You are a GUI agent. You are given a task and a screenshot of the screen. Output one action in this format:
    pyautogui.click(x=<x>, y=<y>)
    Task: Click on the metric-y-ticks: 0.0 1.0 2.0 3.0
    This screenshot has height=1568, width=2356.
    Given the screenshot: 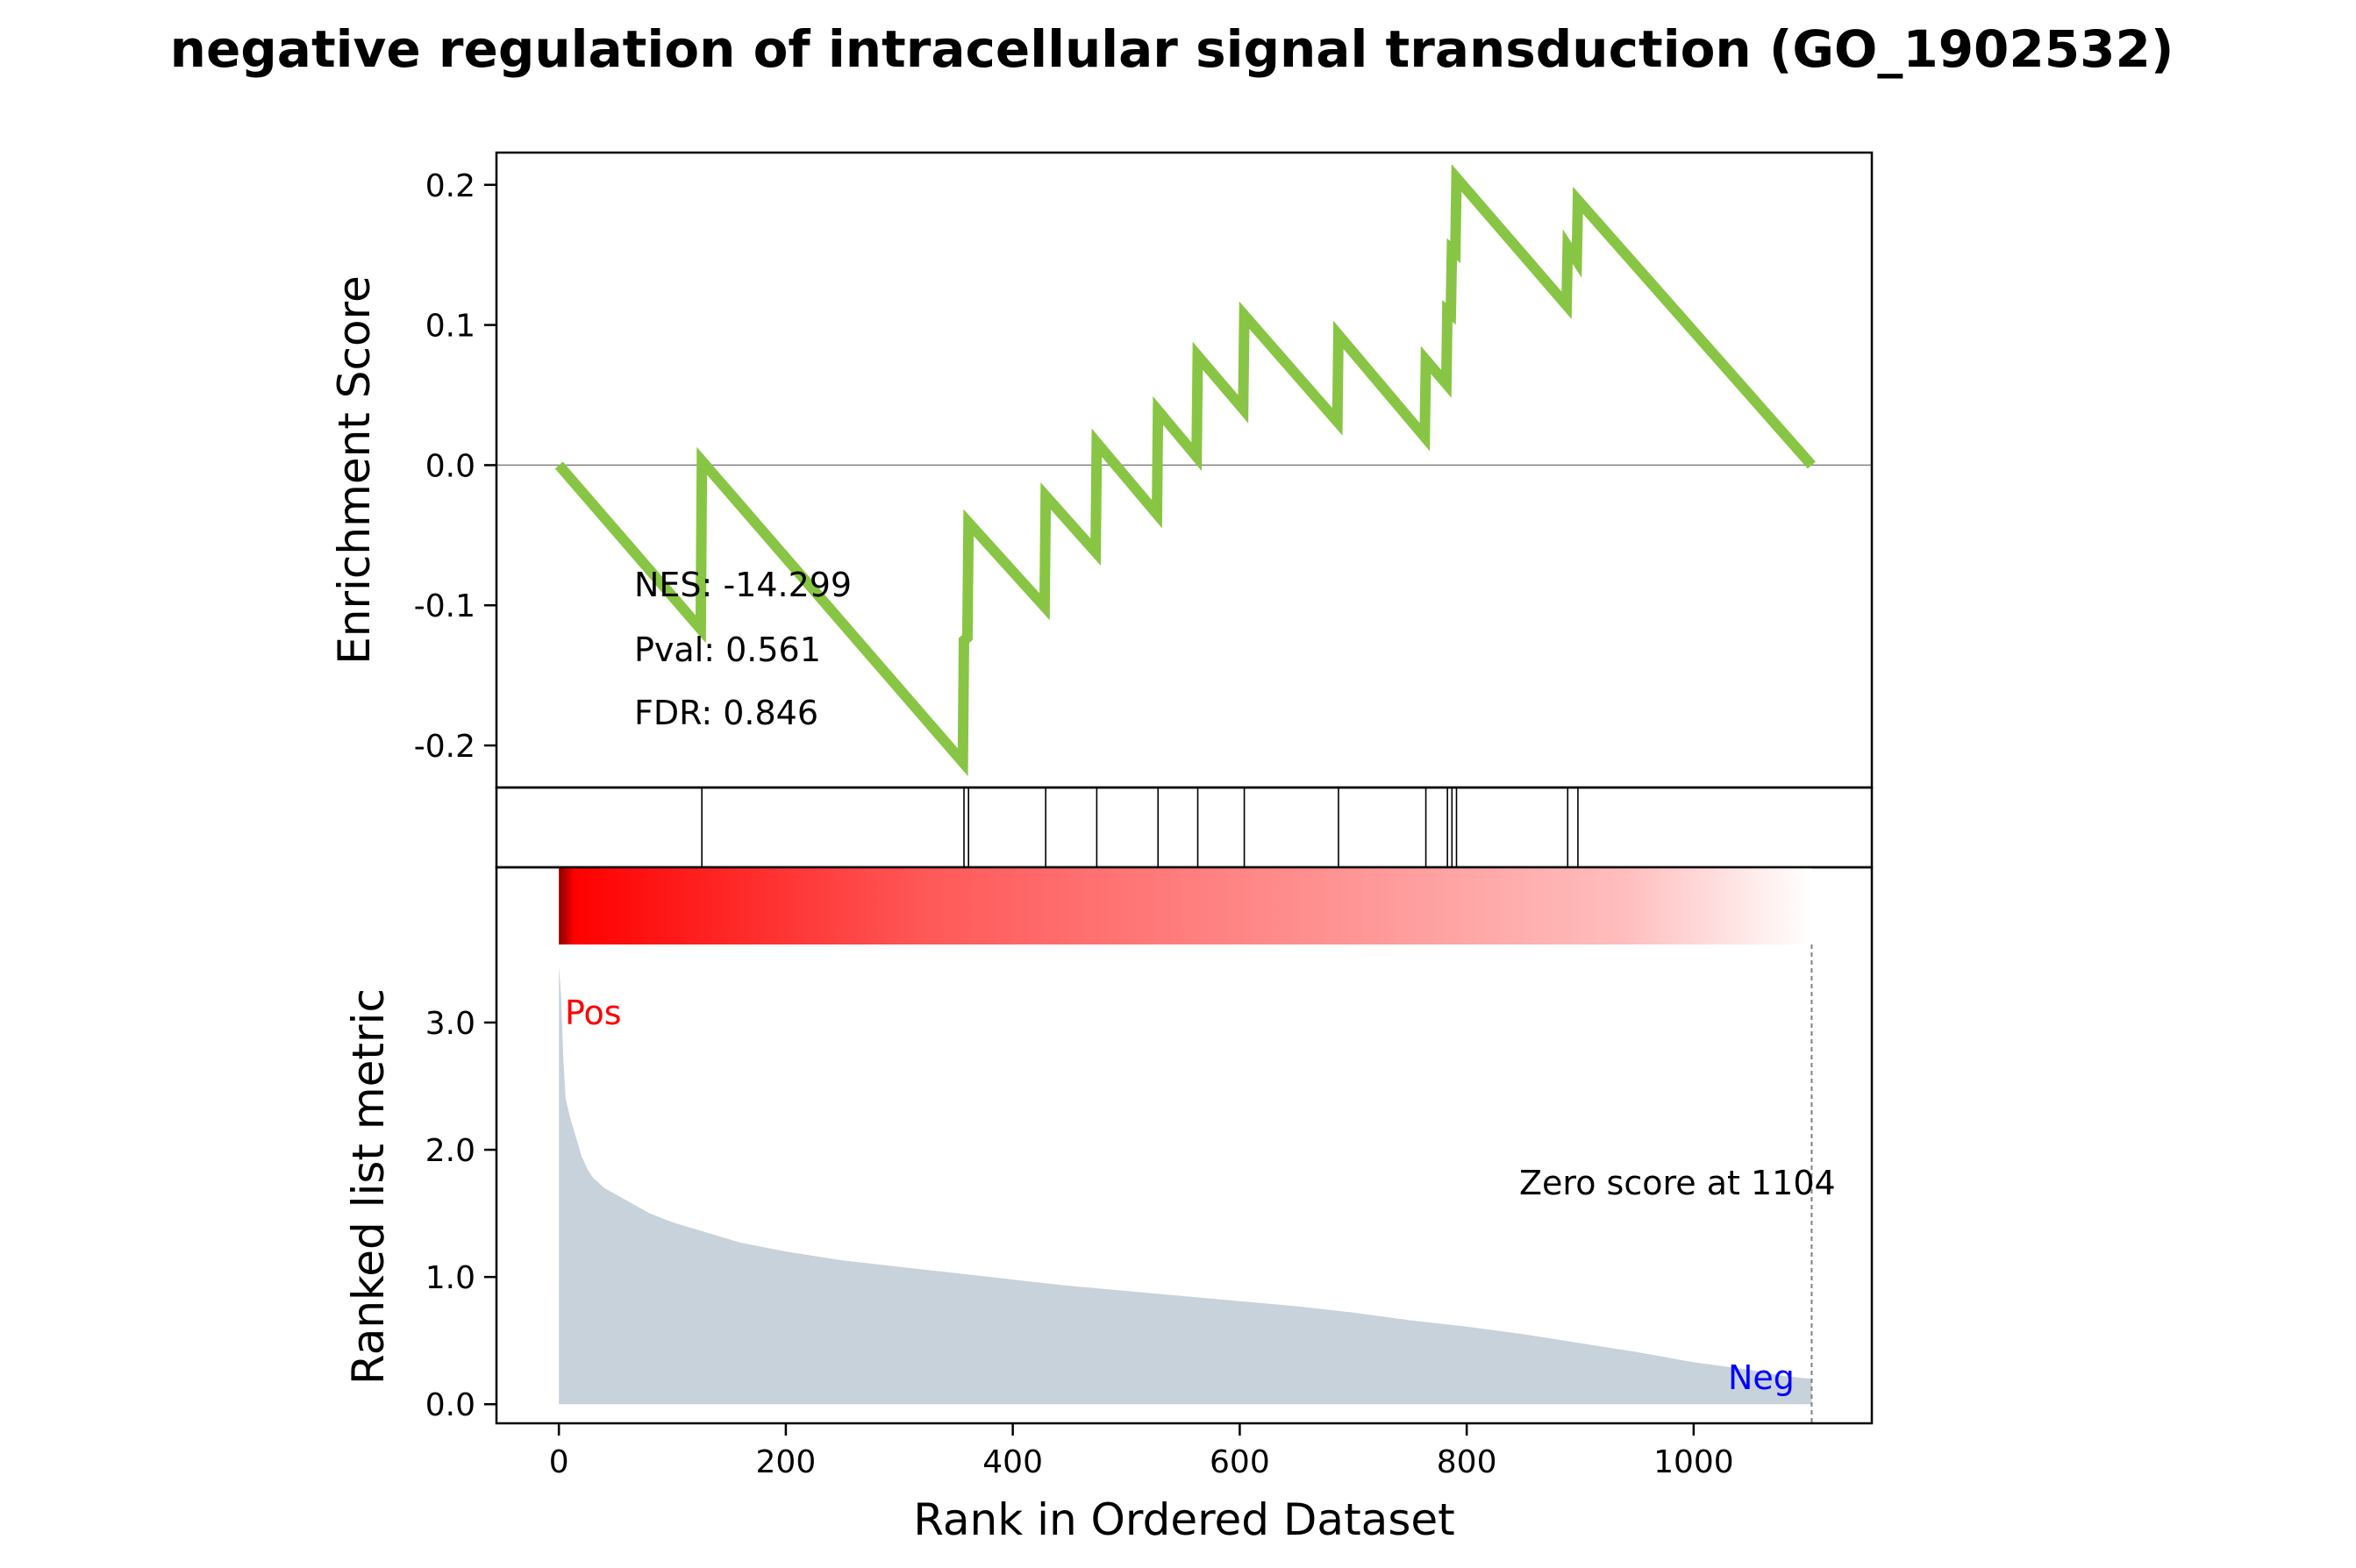 What is the action you would take?
    pyautogui.click(x=460, y=1214)
    